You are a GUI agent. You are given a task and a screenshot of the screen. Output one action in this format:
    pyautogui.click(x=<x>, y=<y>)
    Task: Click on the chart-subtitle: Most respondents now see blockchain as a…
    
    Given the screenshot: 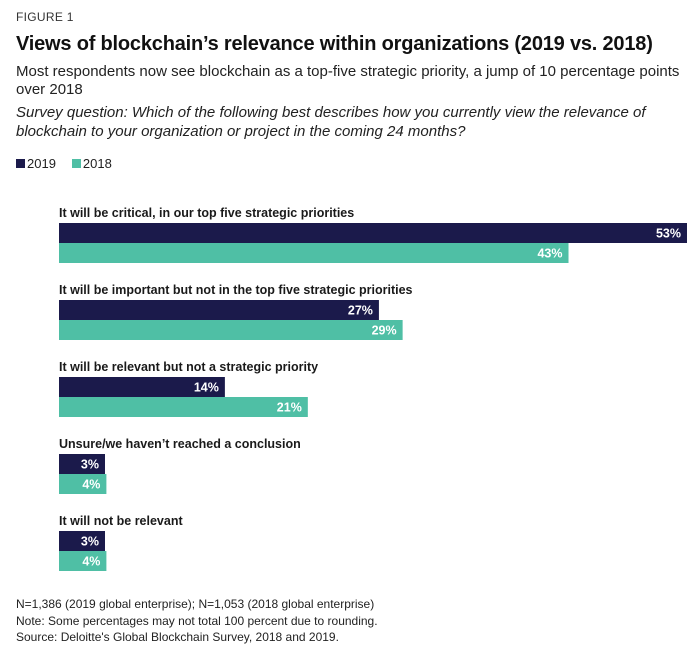 What is the action you would take?
    pyautogui.click(x=348, y=80)
    